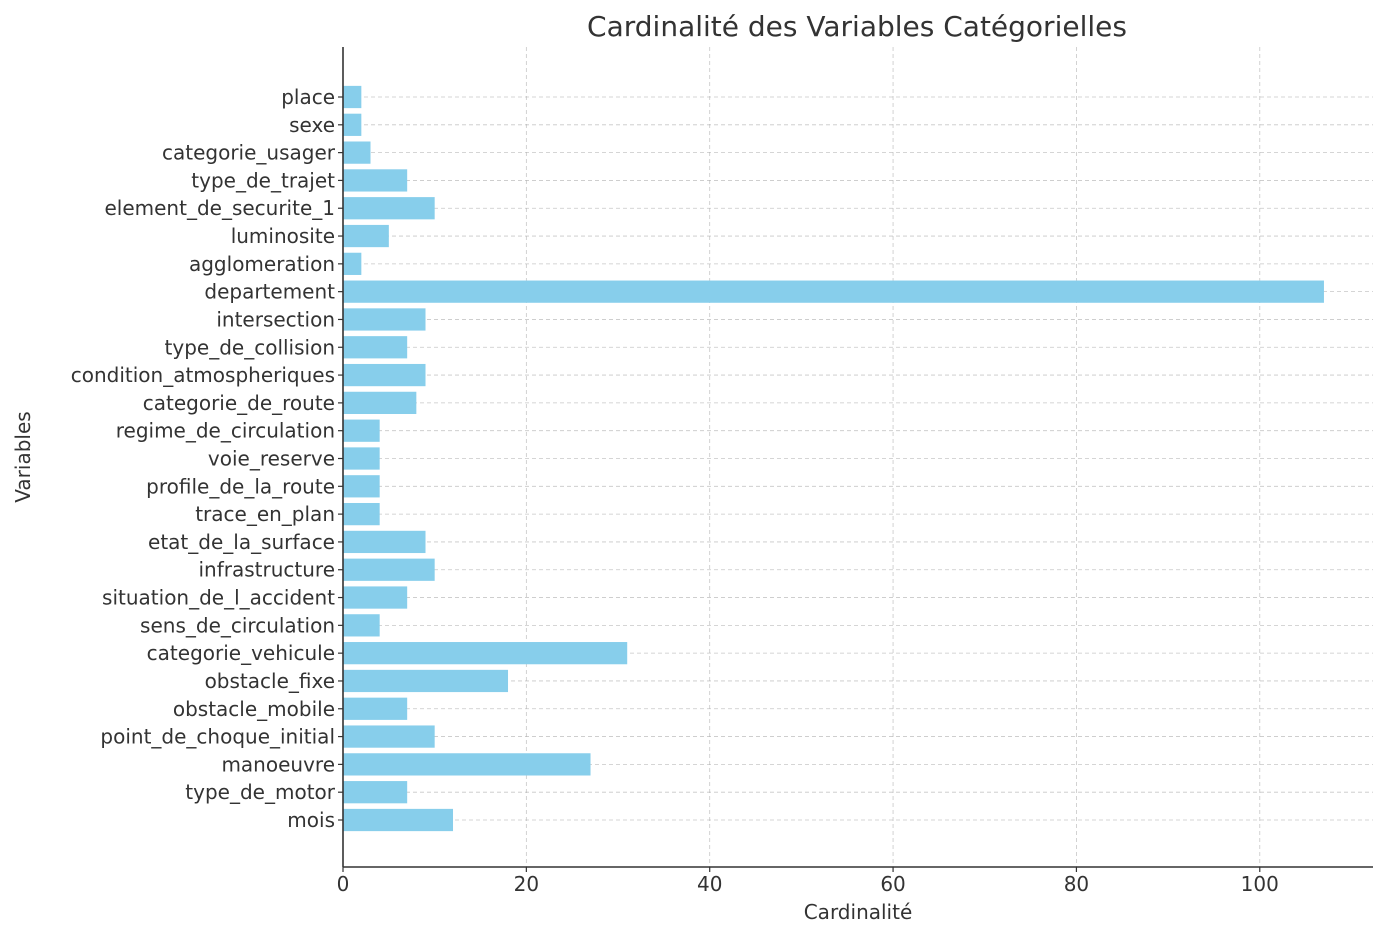 The image size is (1386, 942). What do you see at coordinates (254, 709) in the screenshot?
I see `y-tick-label: obstacle_mobile` at bounding box center [254, 709].